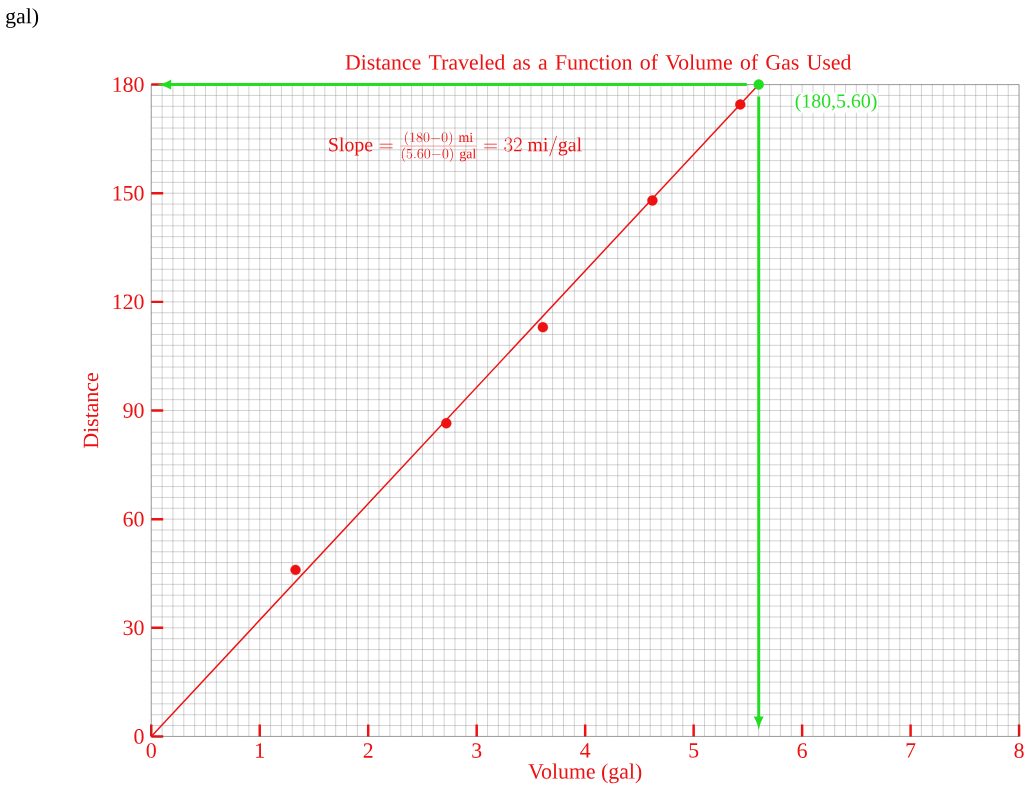 Image resolution: width=1033 pixels, height=810 pixels. Describe the element at coordinates (128, 84) in the screenshot. I see `y-tick-label: 180` at that location.